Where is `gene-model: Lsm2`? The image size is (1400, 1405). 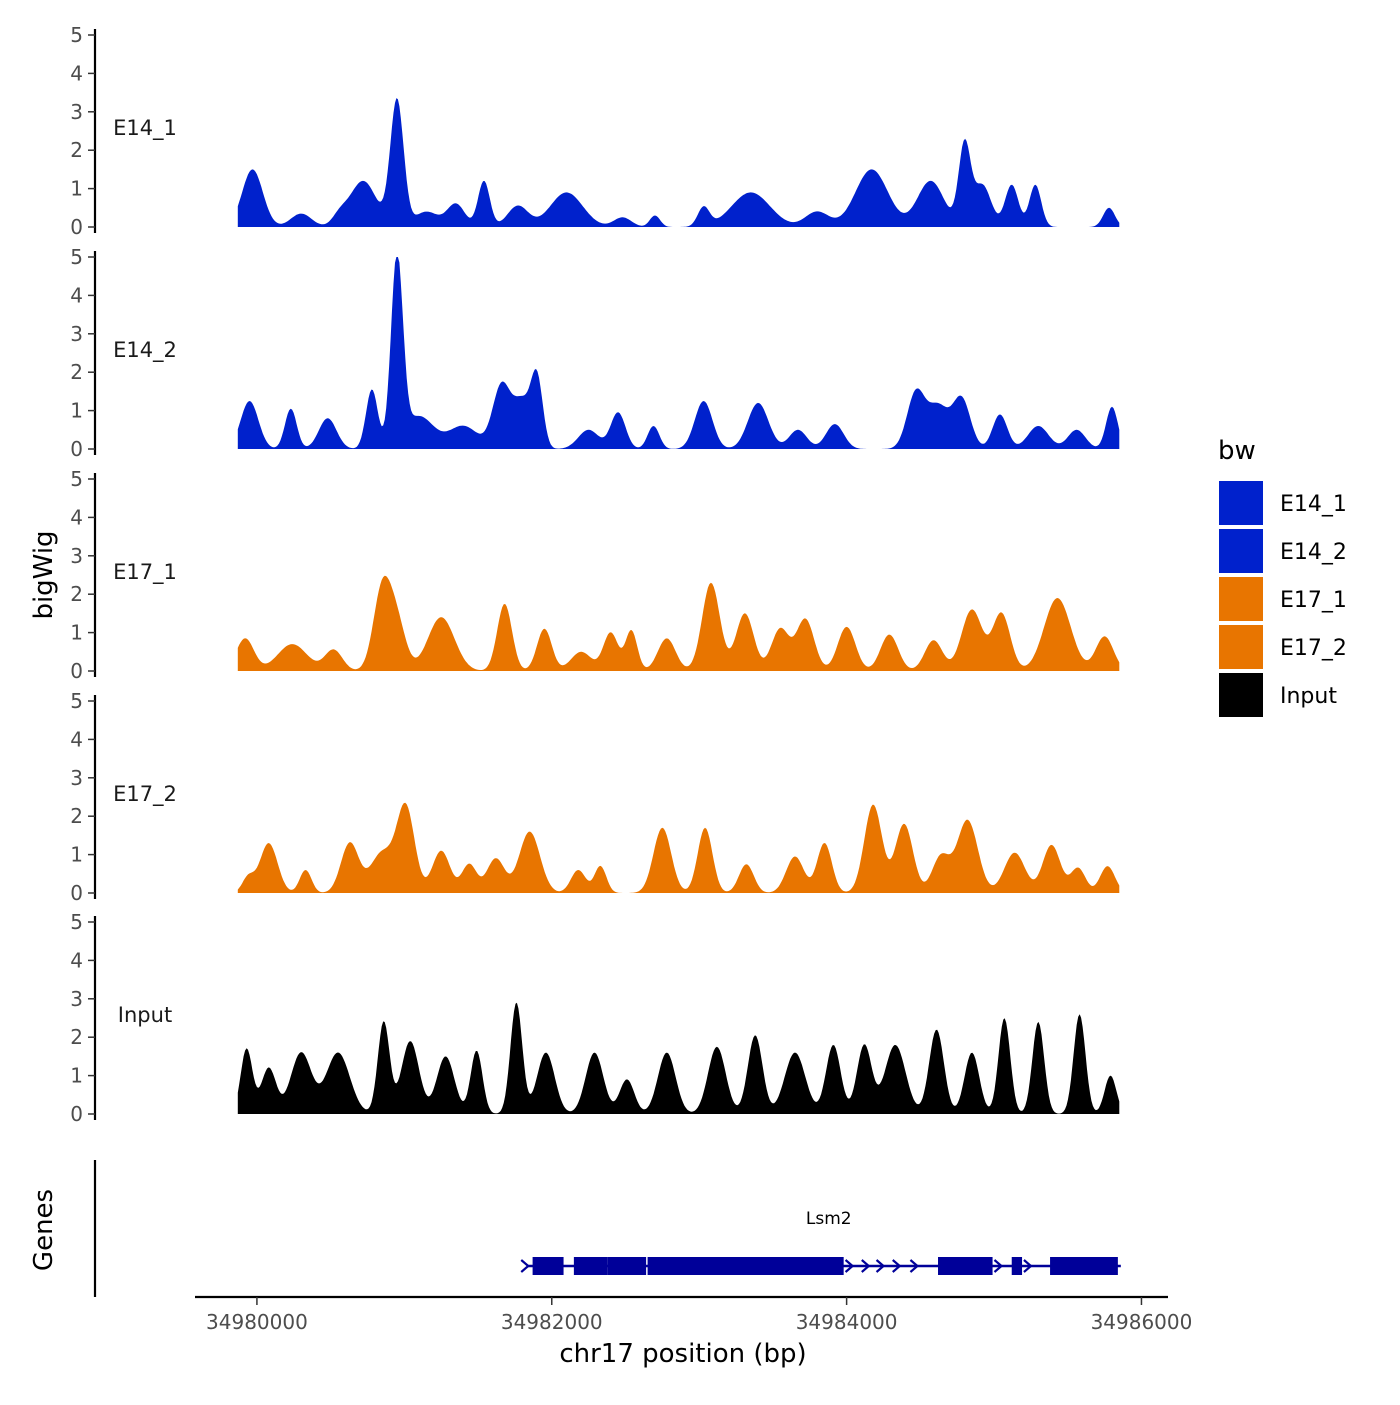 gene-model: Lsm2 is located at coordinates (820, 1242).